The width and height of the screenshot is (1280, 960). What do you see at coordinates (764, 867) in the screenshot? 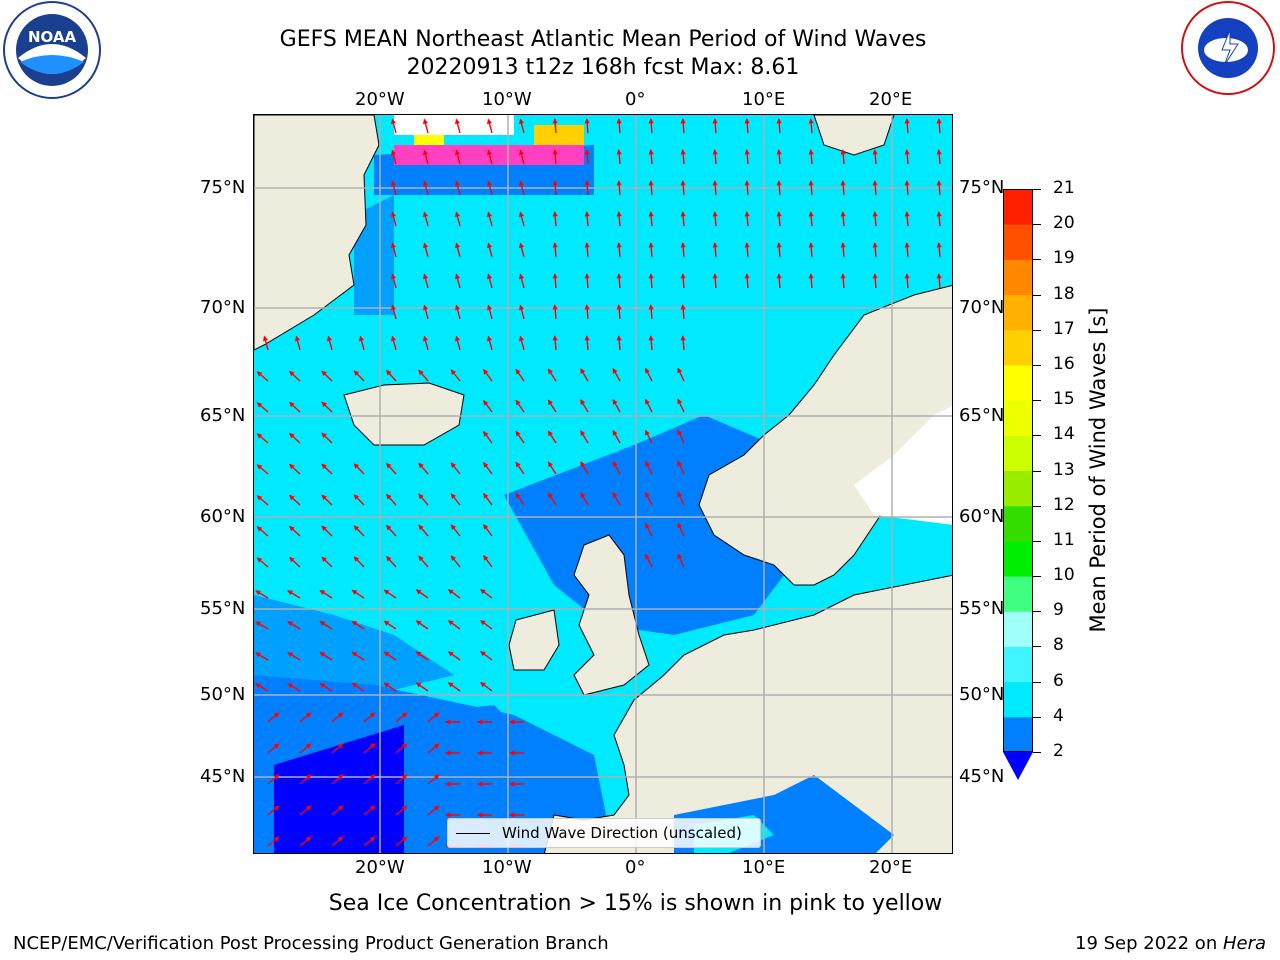
I see `lon-label-bottom-10e: 10°E` at bounding box center [764, 867].